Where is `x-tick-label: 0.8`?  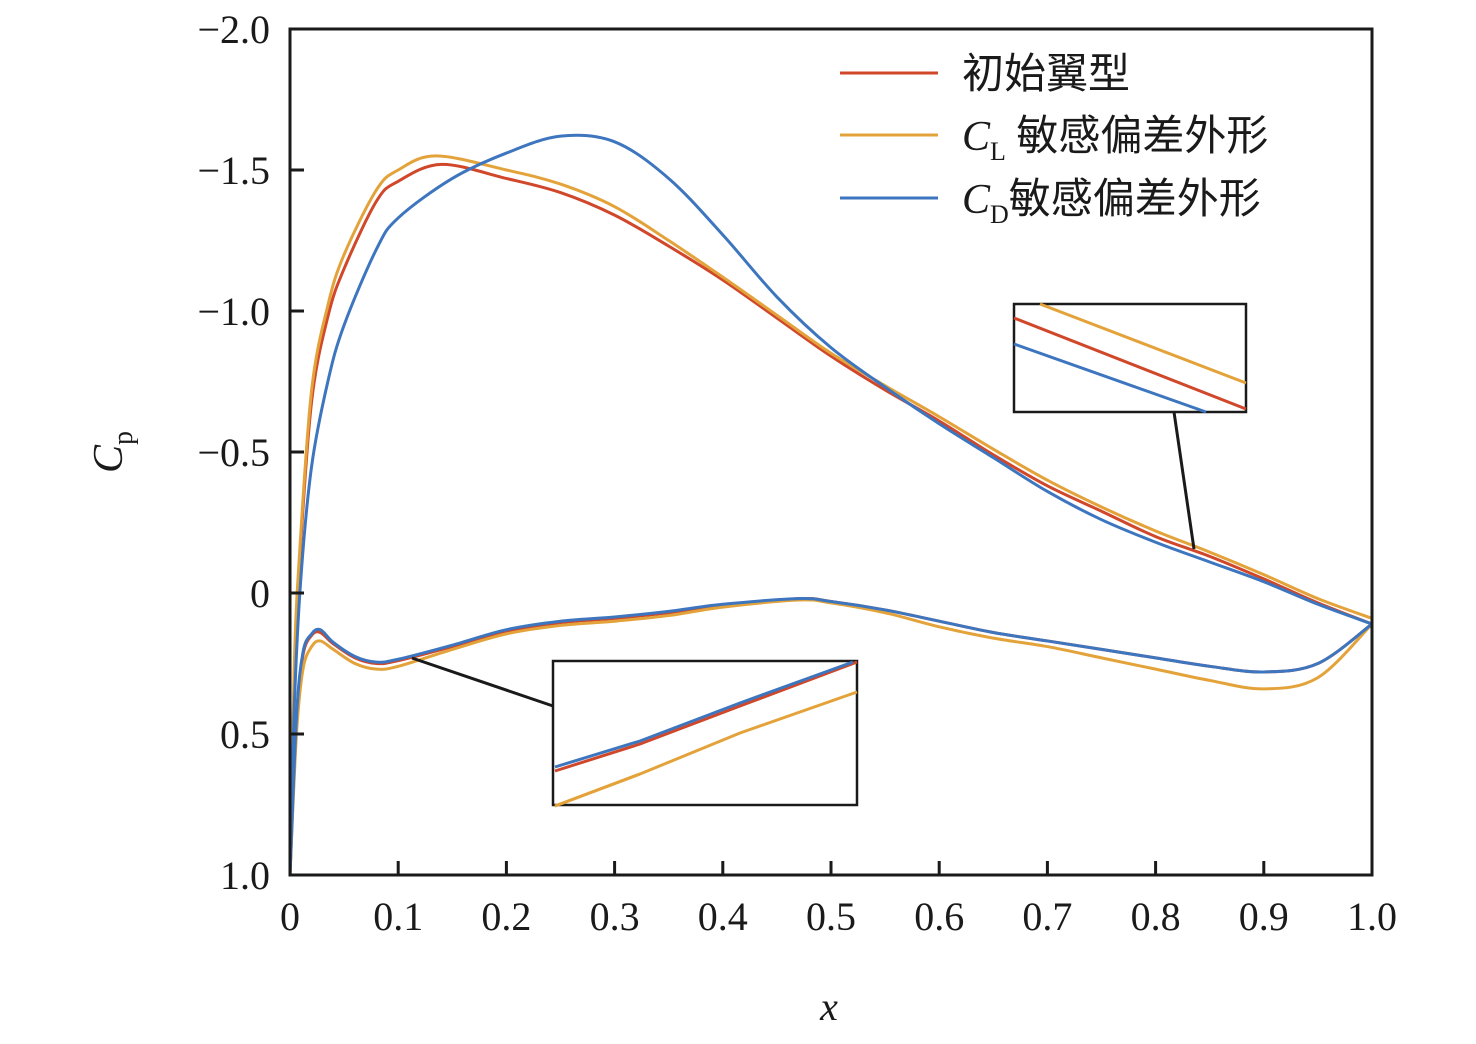
x-tick-label: 0.8 is located at coordinates (1156, 916).